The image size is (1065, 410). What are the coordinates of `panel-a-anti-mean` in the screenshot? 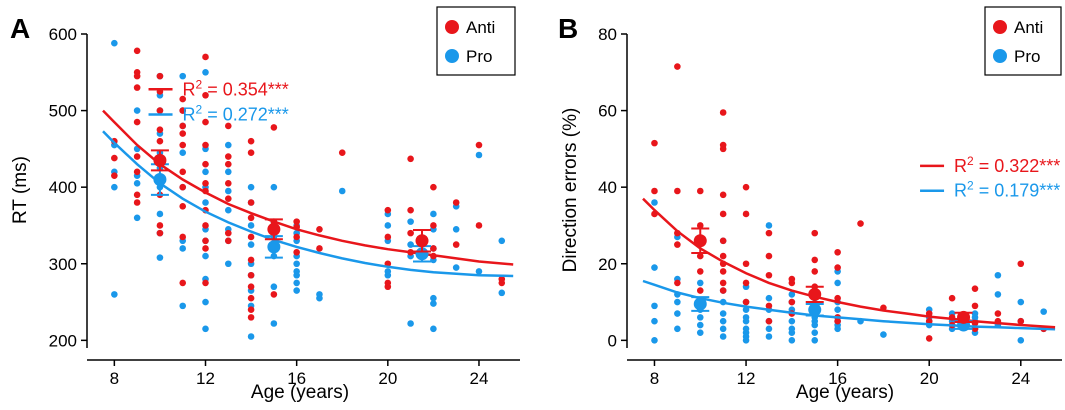 It's located at (422, 241).